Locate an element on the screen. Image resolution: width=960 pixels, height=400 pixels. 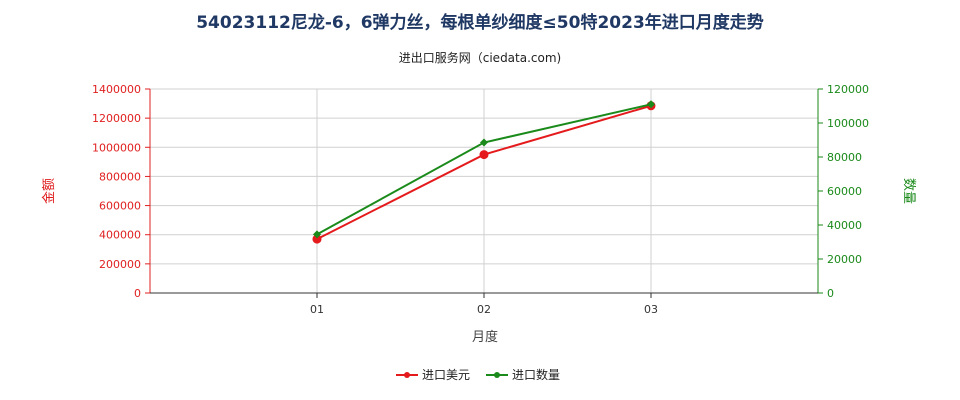
y-left-tick-label: 1000000 is located at coordinates (116, 147).